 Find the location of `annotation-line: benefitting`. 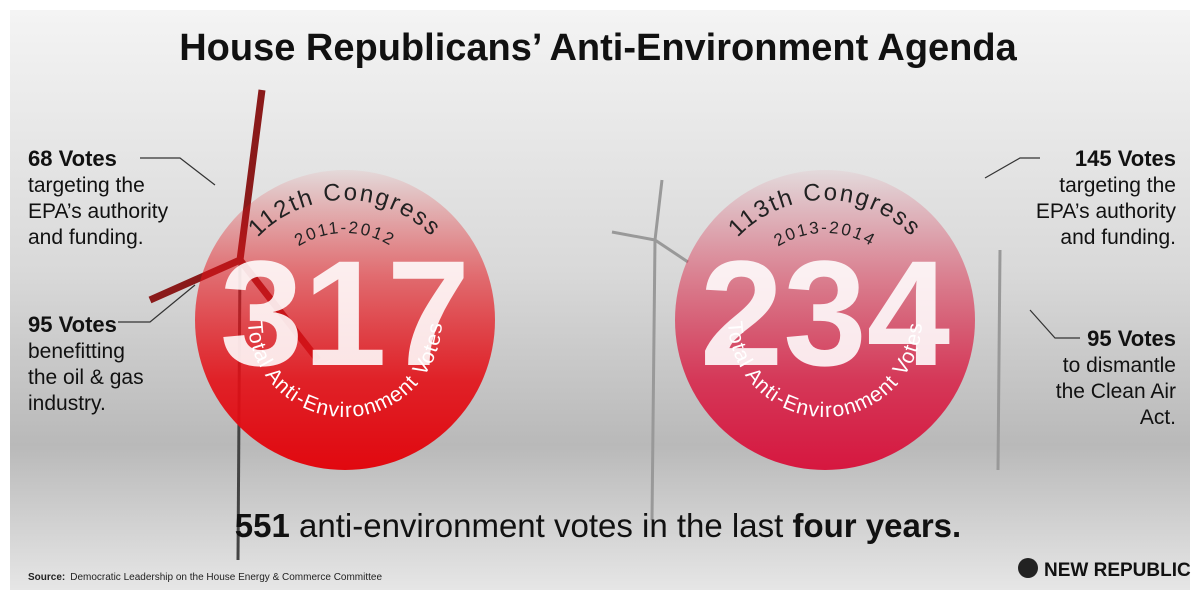

annotation-line: benefitting is located at coordinates (76, 351).